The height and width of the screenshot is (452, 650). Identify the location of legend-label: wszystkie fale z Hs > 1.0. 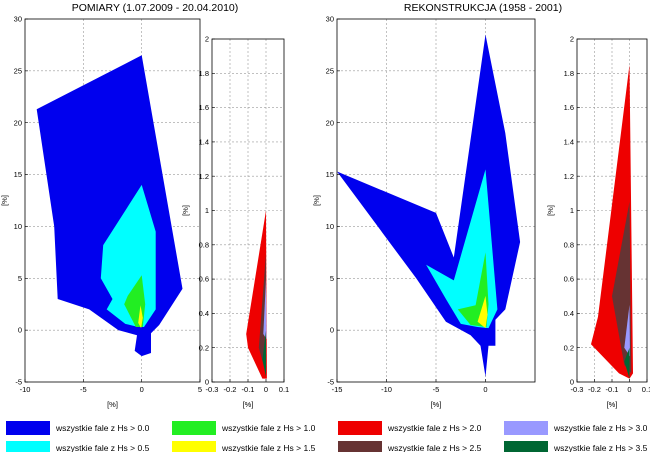
(268, 428).